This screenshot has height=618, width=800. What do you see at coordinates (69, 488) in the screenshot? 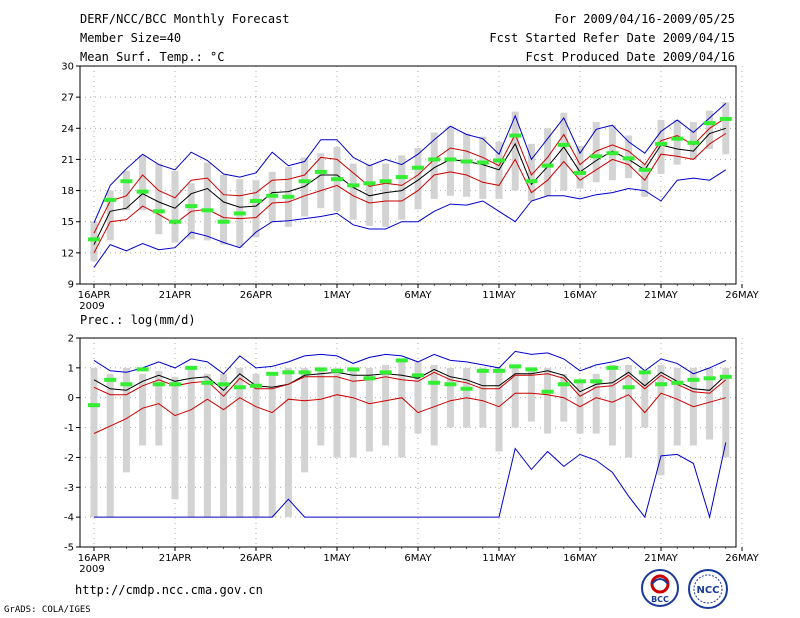
I see `y-tick-label: -3` at bounding box center [69, 488].